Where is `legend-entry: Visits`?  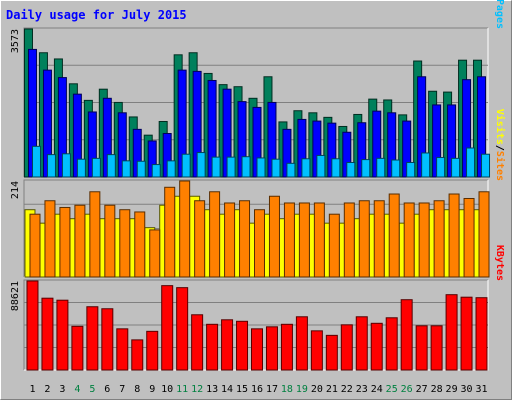 legend-entry: Visits is located at coordinates (500, 127).